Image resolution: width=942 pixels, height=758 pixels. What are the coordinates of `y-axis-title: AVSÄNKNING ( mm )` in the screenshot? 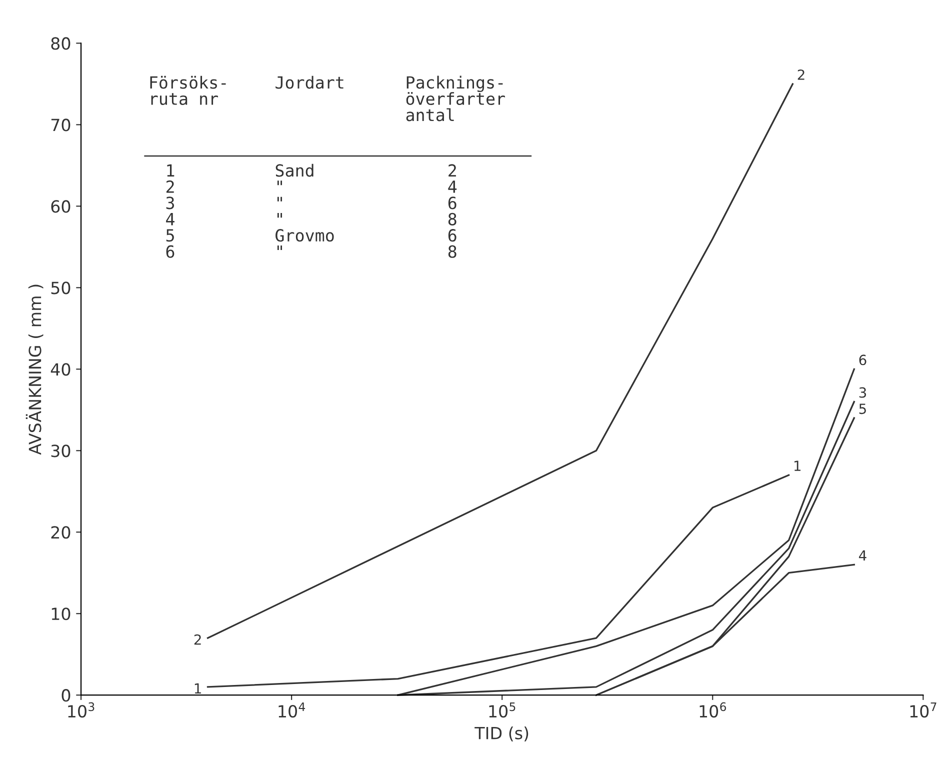 It's located at (35, 369).